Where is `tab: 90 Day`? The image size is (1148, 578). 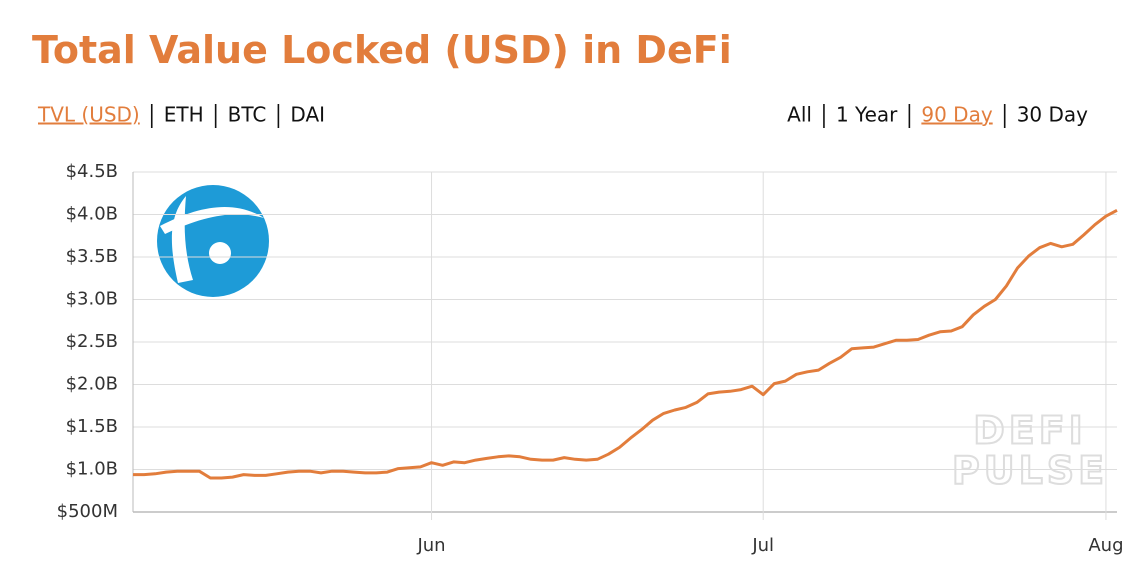
tab: 90 Day is located at coordinates (956, 115).